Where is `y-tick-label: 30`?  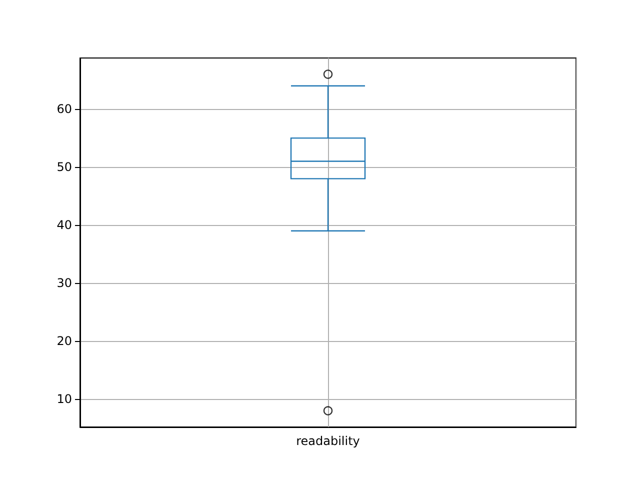
y-tick-label: 30 is located at coordinates (64, 283).